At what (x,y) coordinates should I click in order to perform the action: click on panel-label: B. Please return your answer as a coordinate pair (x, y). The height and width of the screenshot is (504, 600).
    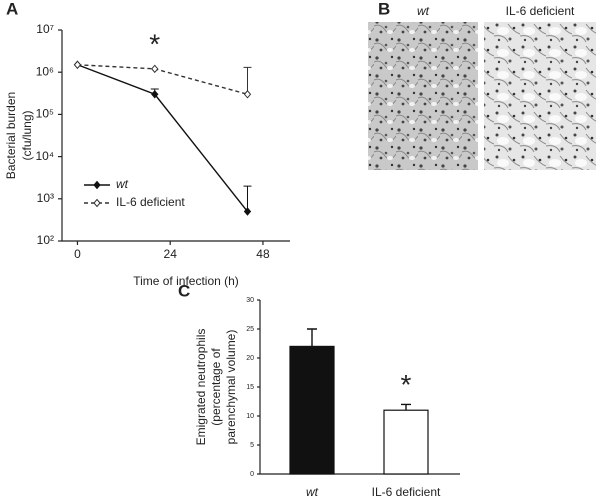
    Looking at the image, I should click on (384, 9).